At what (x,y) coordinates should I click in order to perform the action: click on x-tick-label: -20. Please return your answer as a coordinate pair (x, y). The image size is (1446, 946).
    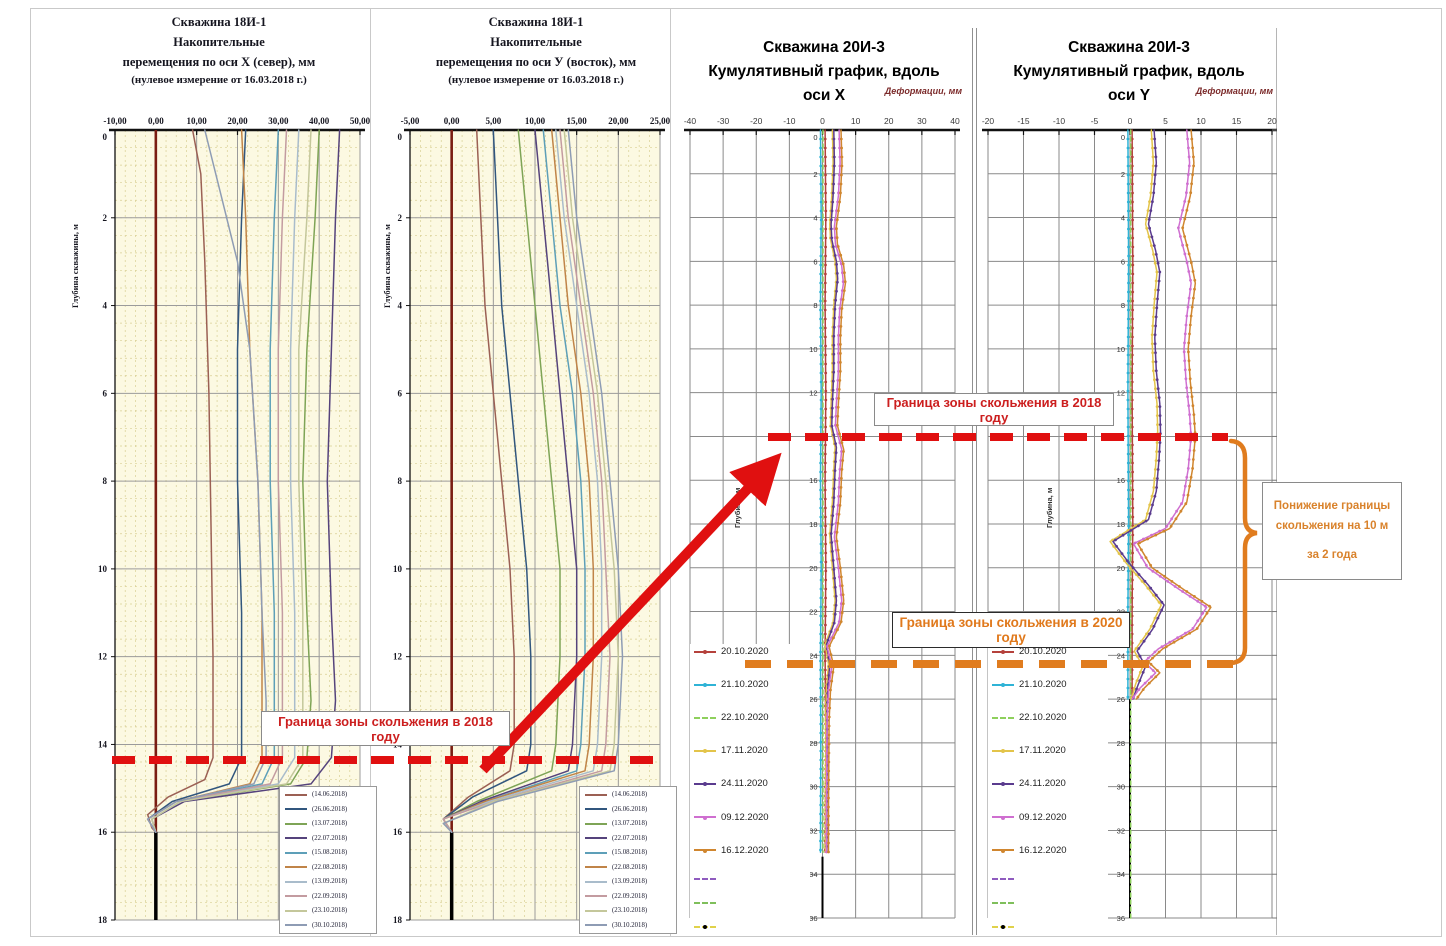
    Looking at the image, I should click on (988, 121).